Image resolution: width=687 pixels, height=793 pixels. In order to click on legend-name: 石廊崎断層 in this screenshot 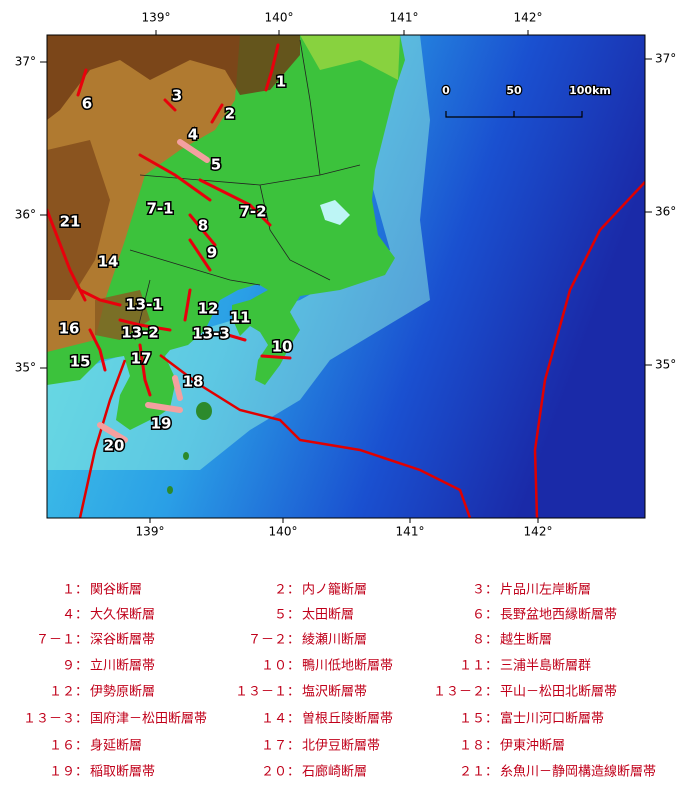, I will do `click(334, 772)`.